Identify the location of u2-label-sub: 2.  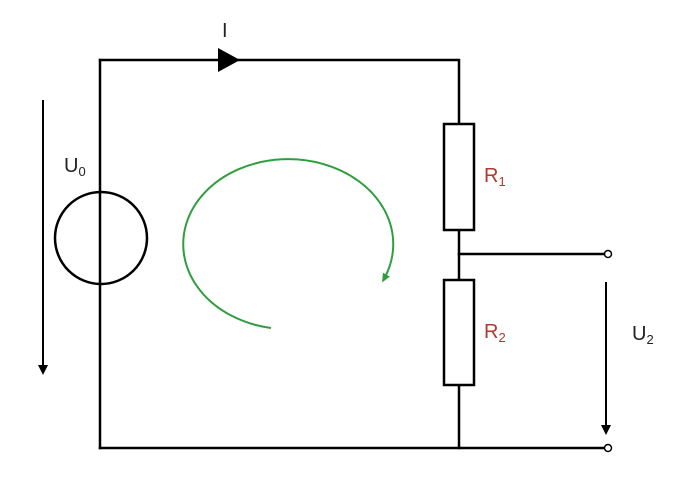
(649, 339).